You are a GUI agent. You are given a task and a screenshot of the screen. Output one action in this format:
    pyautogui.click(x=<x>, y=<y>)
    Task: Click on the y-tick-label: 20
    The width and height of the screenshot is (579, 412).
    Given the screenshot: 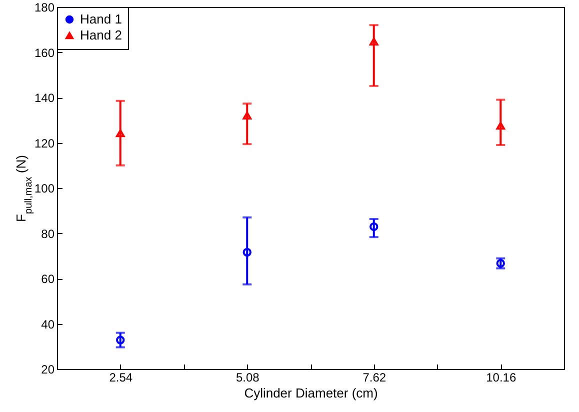 What is the action you would take?
    pyautogui.click(x=48, y=369)
    